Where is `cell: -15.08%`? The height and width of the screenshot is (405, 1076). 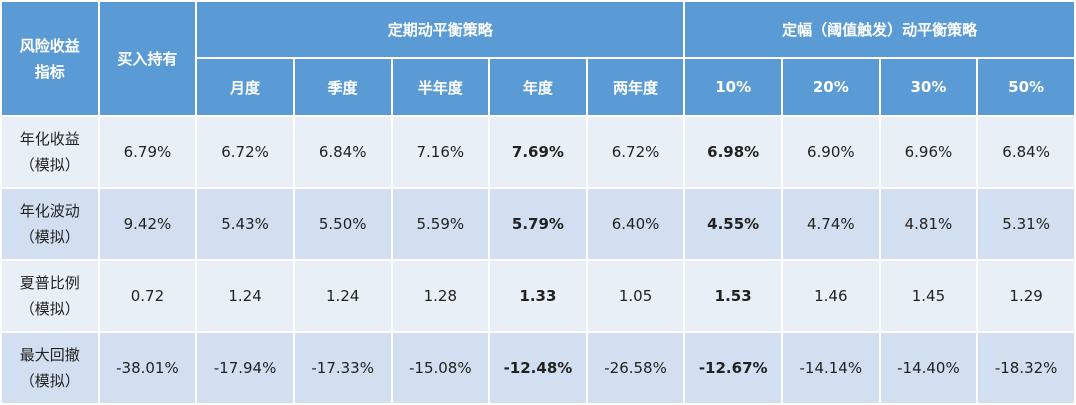 cell: -15.08% is located at coordinates (440, 368).